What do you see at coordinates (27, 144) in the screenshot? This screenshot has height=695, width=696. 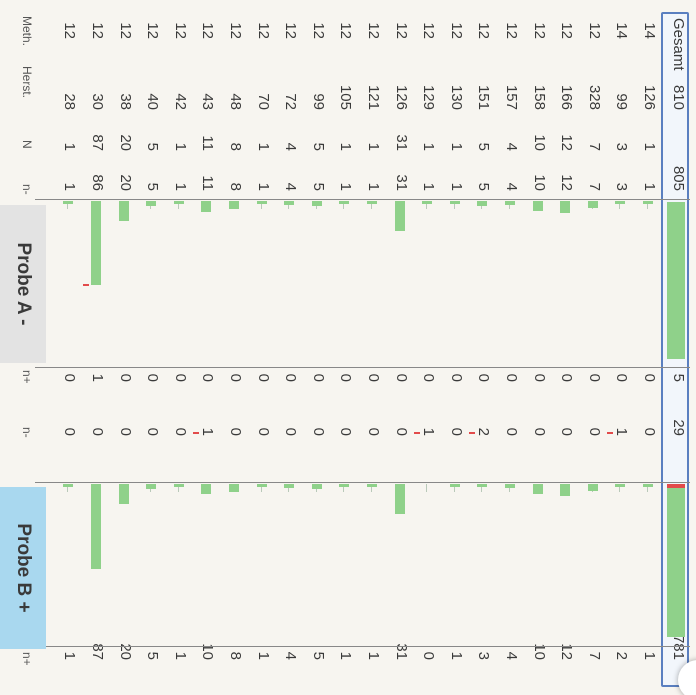 I see `header-n: N` at bounding box center [27, 144].